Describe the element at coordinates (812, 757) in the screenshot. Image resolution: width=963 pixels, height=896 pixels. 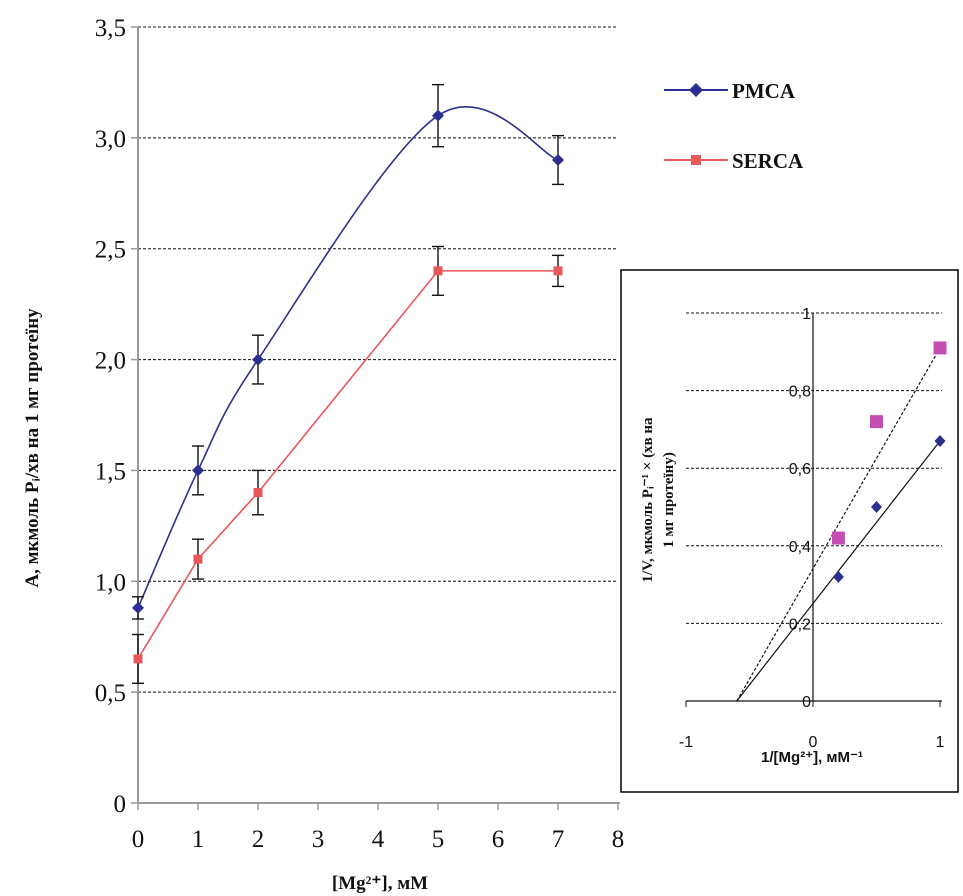
I see `inset-x-axis-title: 1/[Mg²⁺], мМ⁻¹` at that location.